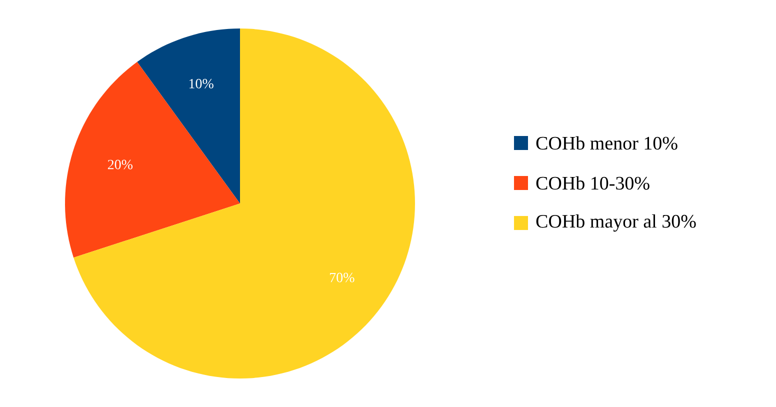 The height and width of the screenshot is (407, 776). Describe the element at coordinates (616, 223) in the screenshot. I see `legend-label: COHb mayor al 30%` at that location.